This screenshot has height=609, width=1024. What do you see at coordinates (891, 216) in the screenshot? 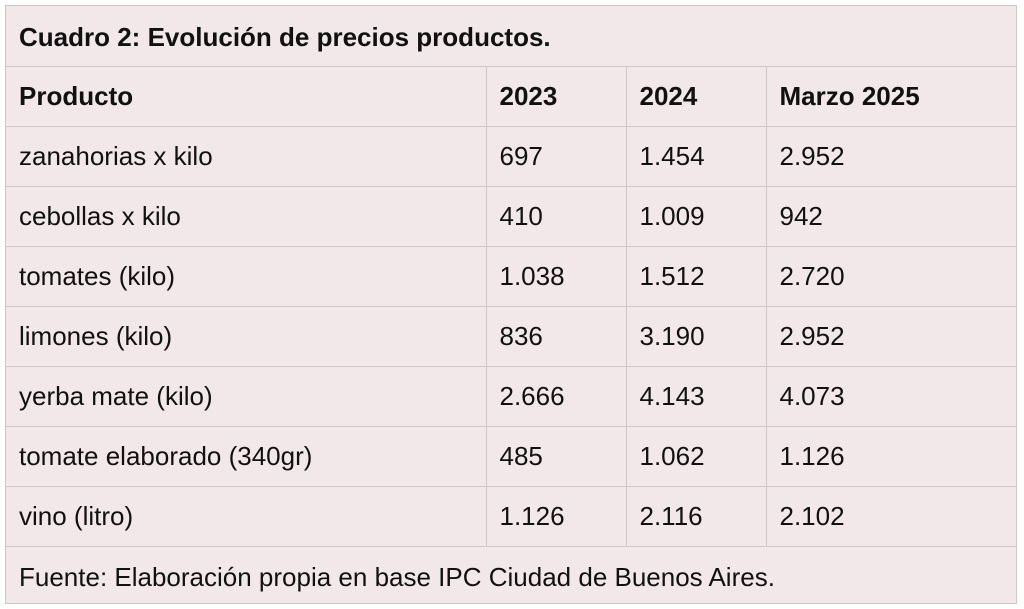
I see `price-marzo-2025: 942` at bounding box center [891, 216].